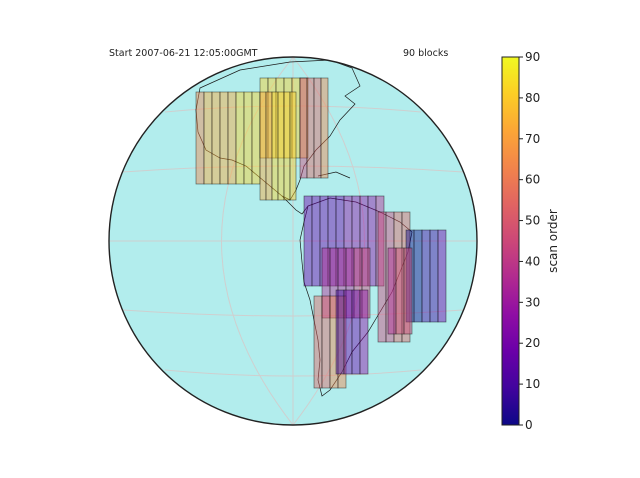  I want to click on colorbar-gradient, so click(510, 241).